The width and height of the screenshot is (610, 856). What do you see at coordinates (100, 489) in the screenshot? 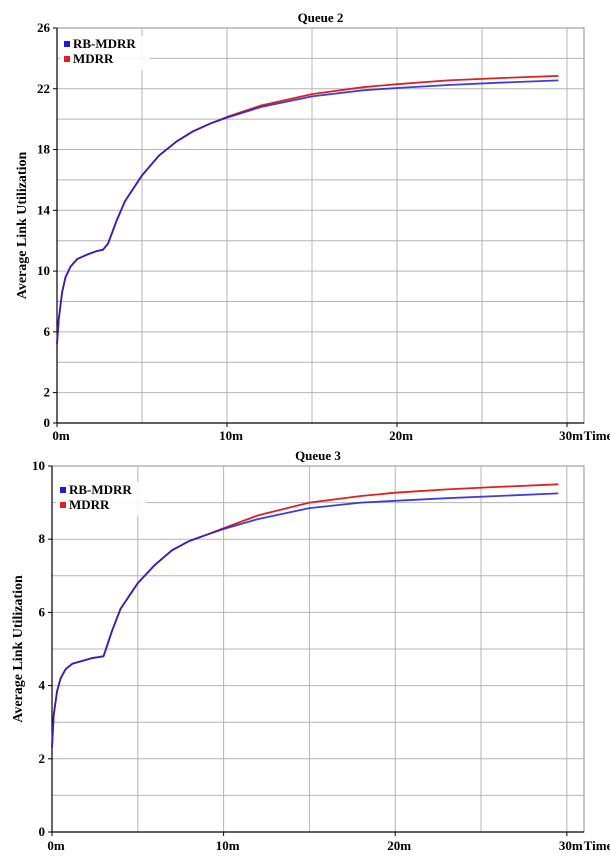
I see `q3-legend-label-rb-mdrr: RB-MDRR` at bounding box center [100, 489].